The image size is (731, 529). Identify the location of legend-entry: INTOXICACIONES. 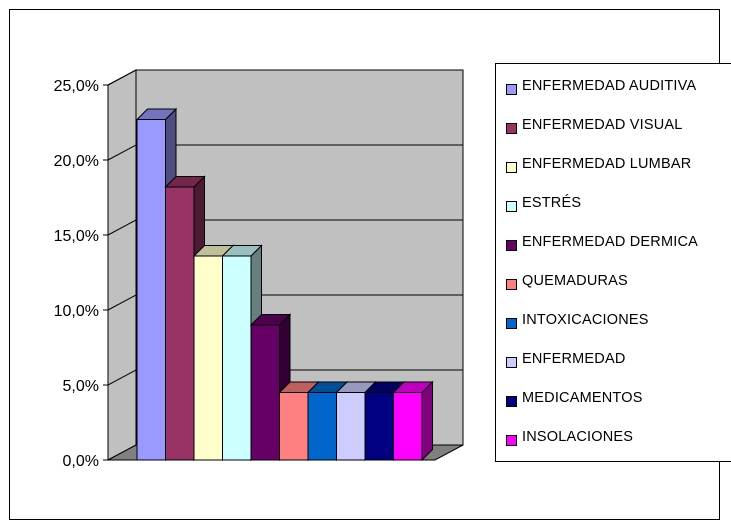
(613, 330).